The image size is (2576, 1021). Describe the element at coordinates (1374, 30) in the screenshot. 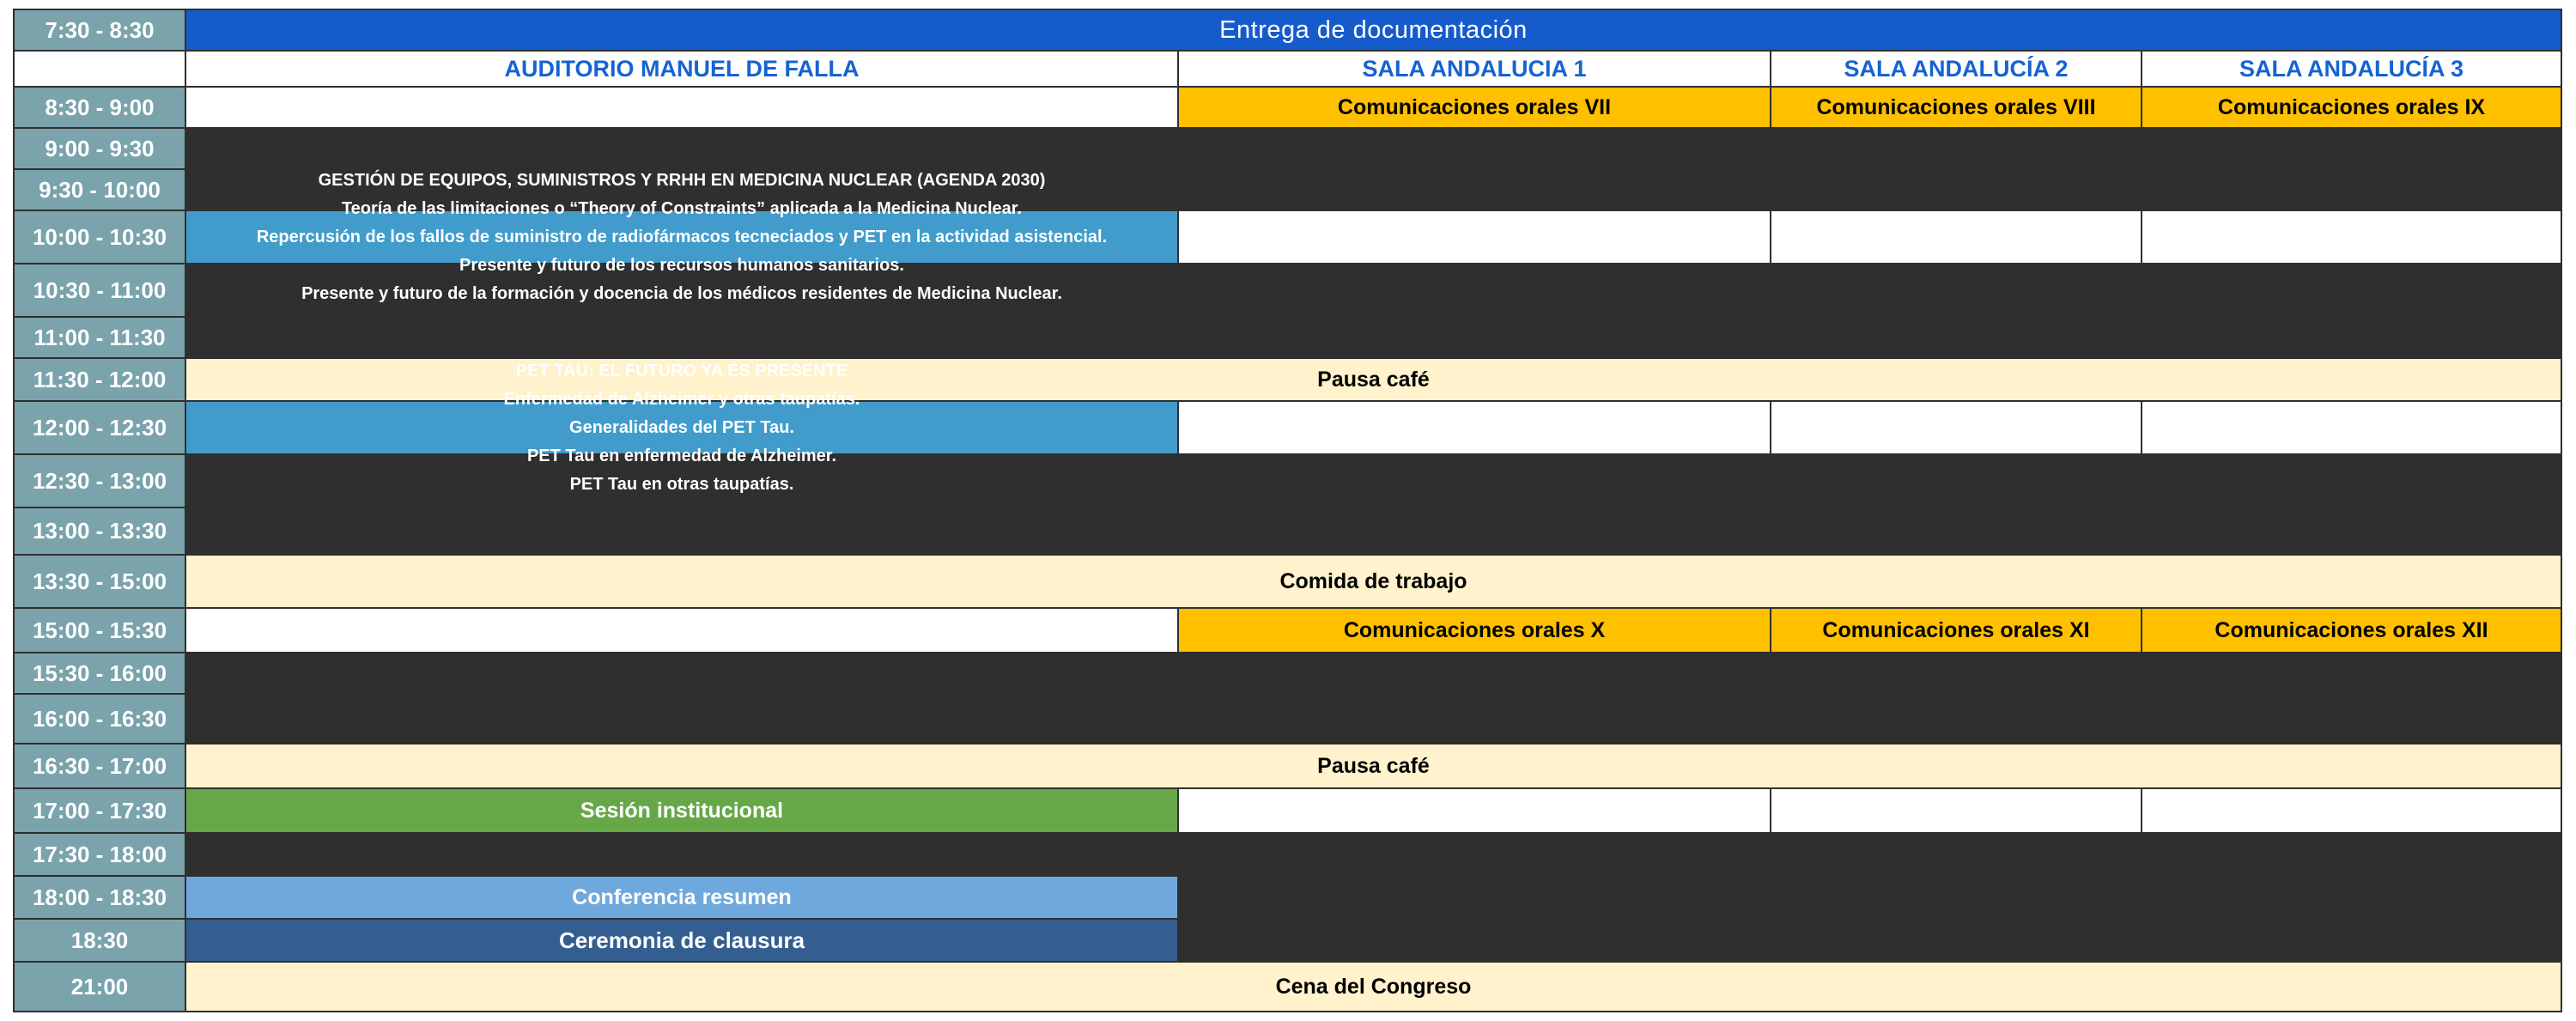

I see `documentation-banner: Entrega de documentación` at that location.